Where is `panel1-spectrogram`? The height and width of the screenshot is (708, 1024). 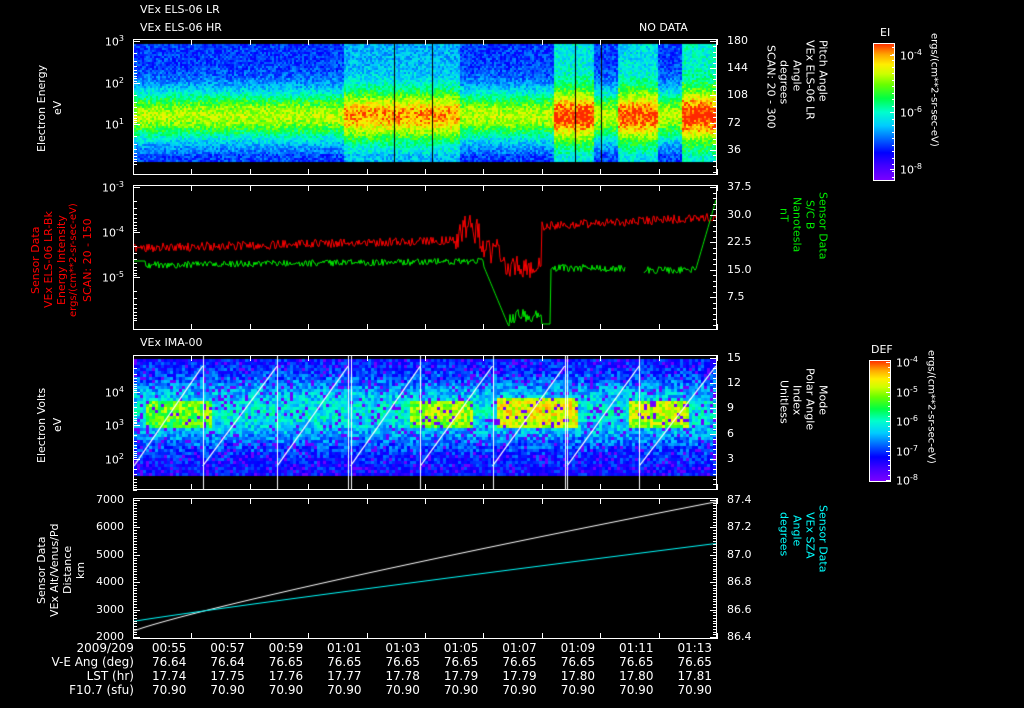
panel1-spectrogram is located at coordinates (425, 107).